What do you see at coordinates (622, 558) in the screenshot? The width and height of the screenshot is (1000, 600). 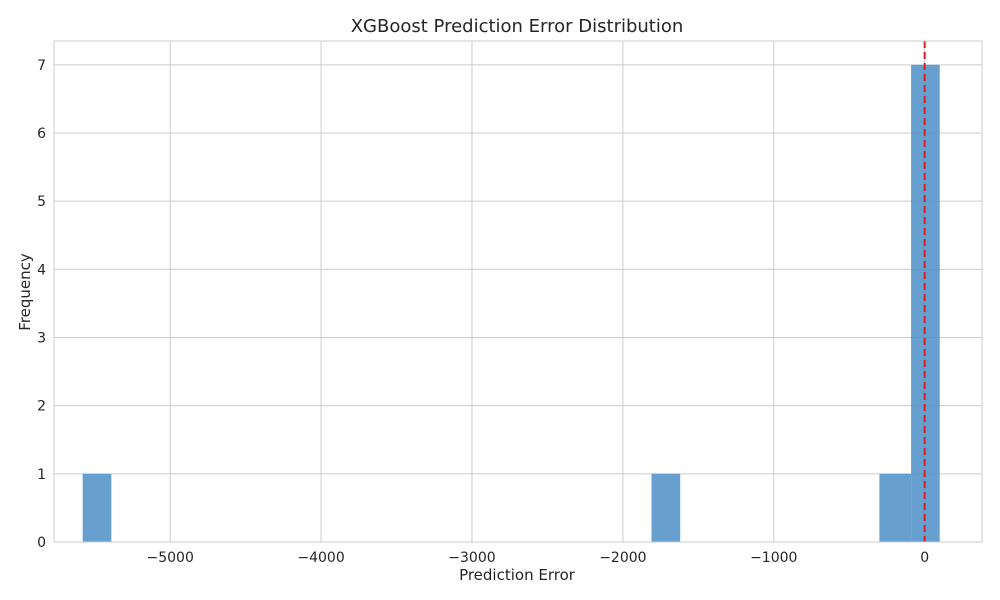 I see `x-tick-label: −2000` at bounding box center [622, 558].